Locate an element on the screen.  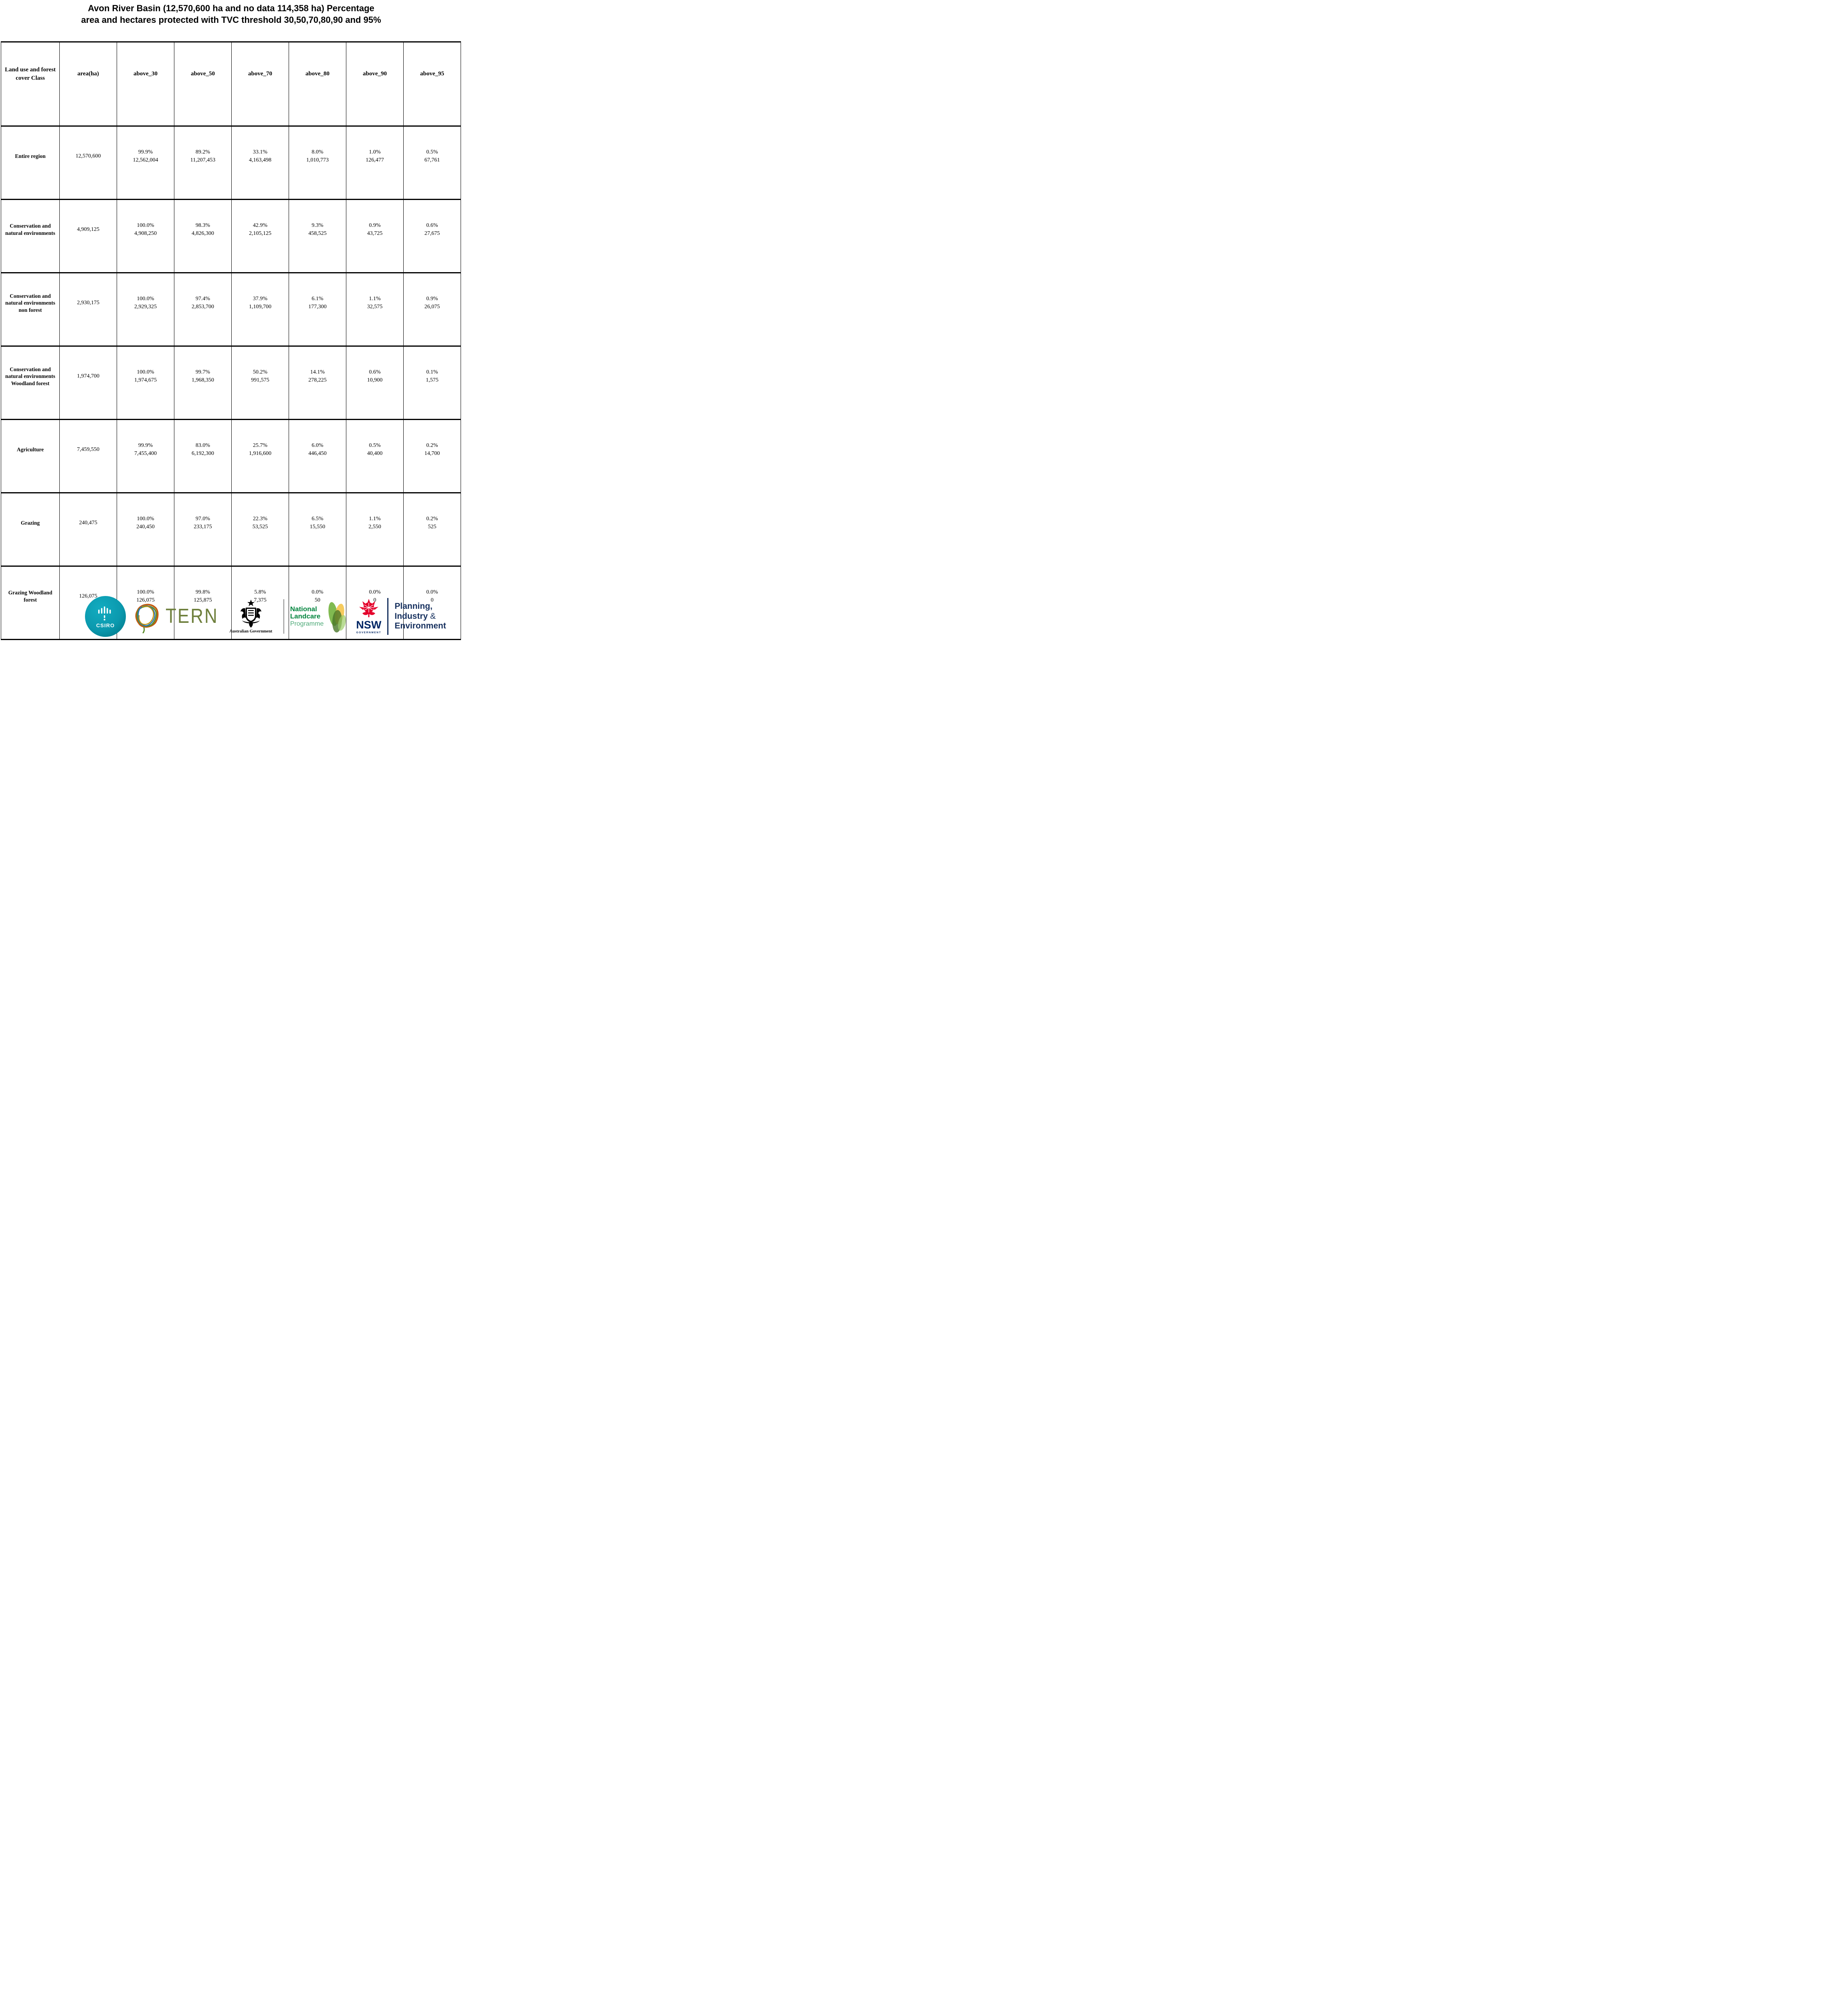
area-cell: 4,909,125 is located at coordinates (88, 236).